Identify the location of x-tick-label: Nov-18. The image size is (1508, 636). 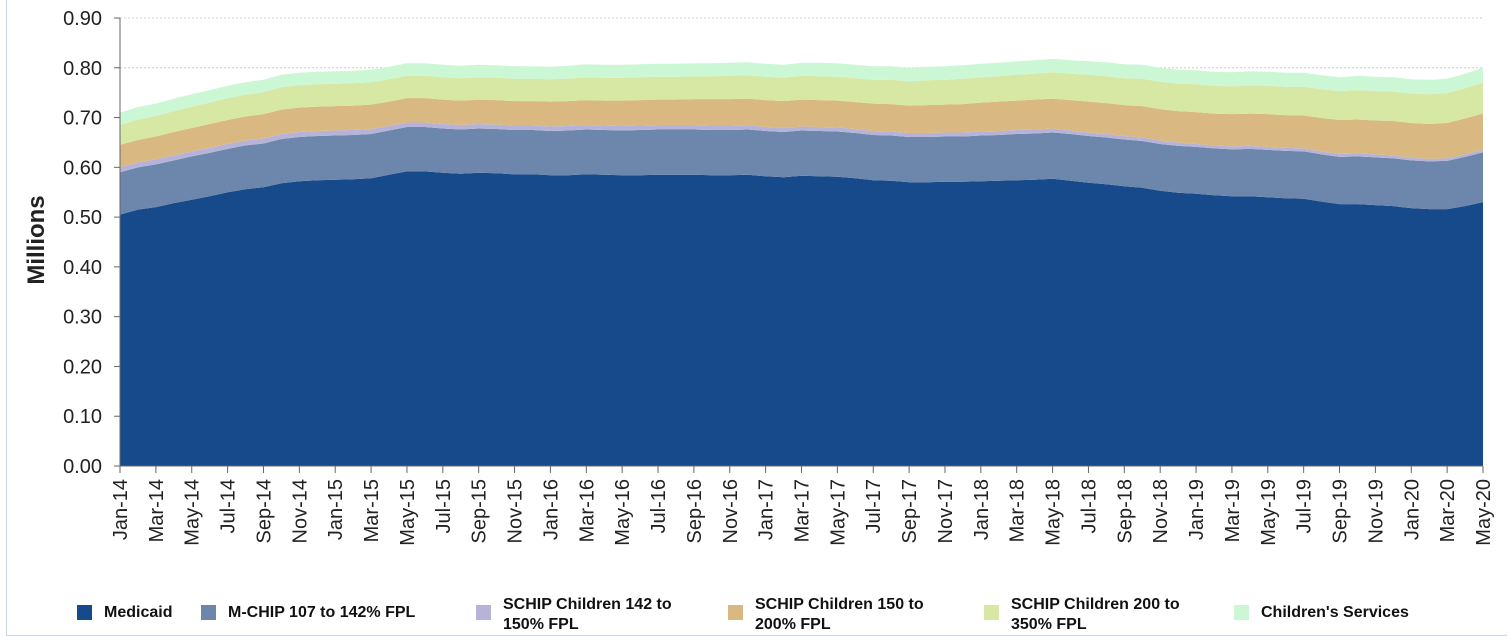
(1161, 511).